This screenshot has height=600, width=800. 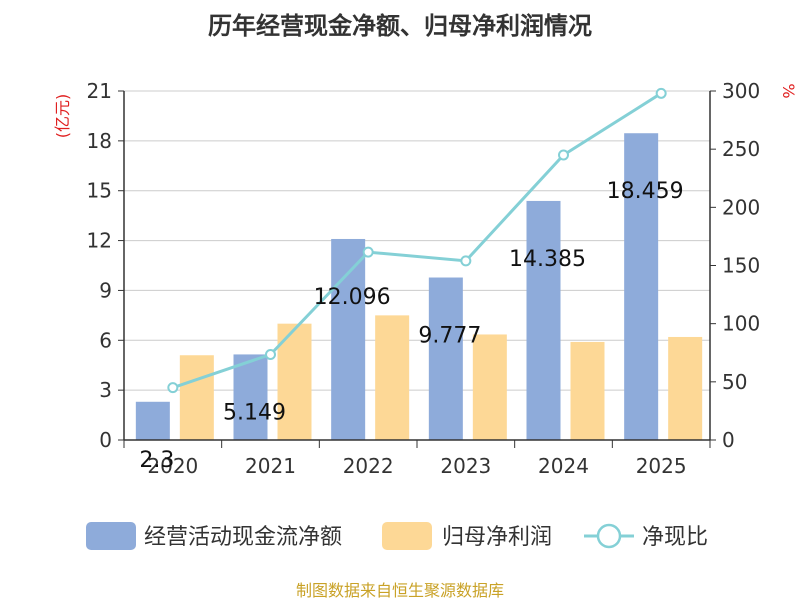 What do you see at coordinates (661, 466) in the screenshot?
I see `x-axis-tick-label: 2025` at bounding box center [661, 466].